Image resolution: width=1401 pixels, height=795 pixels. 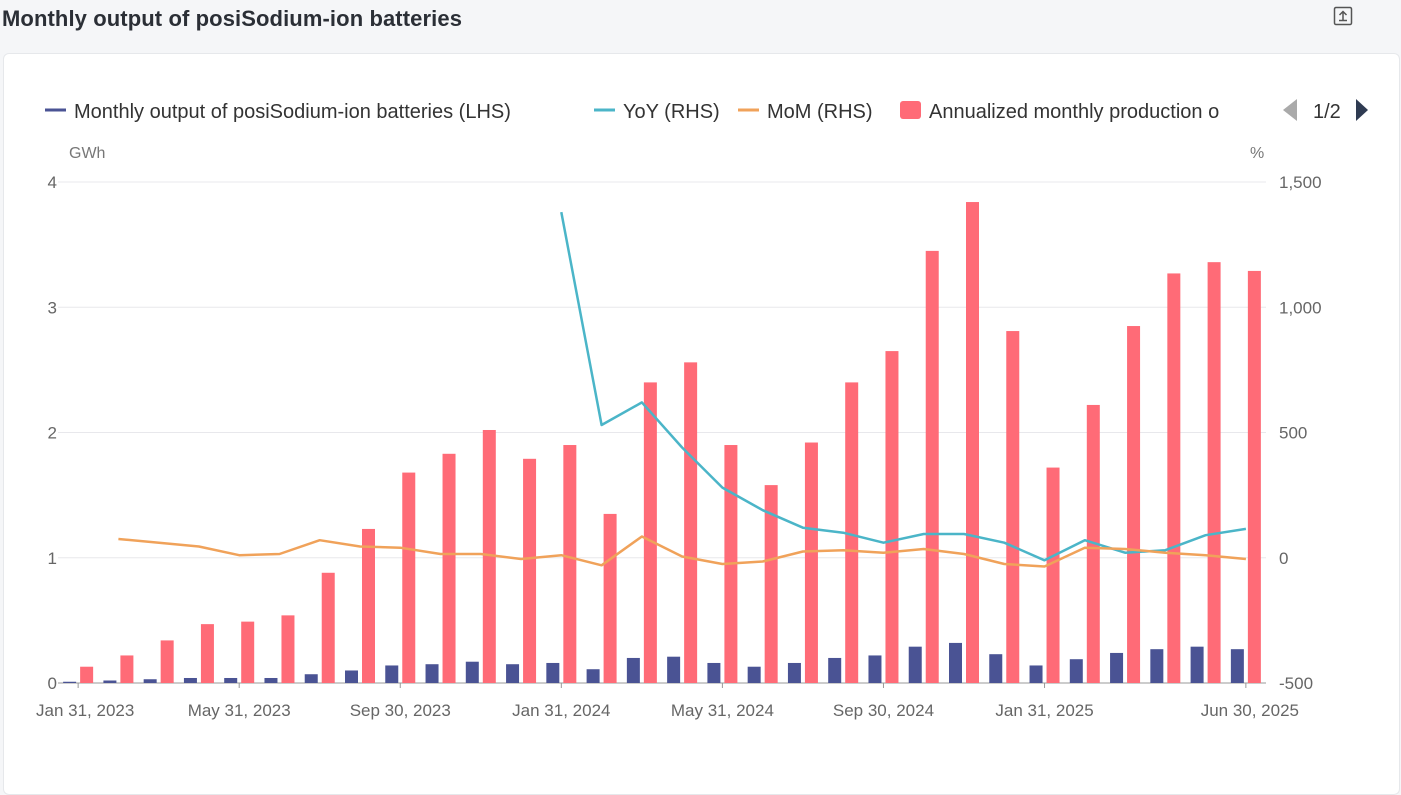 What do you see at coordinates (561, 710) in the screenshot?
I see `x-tick-label: Jan 31, 2024` at bounding box center [561, 710].